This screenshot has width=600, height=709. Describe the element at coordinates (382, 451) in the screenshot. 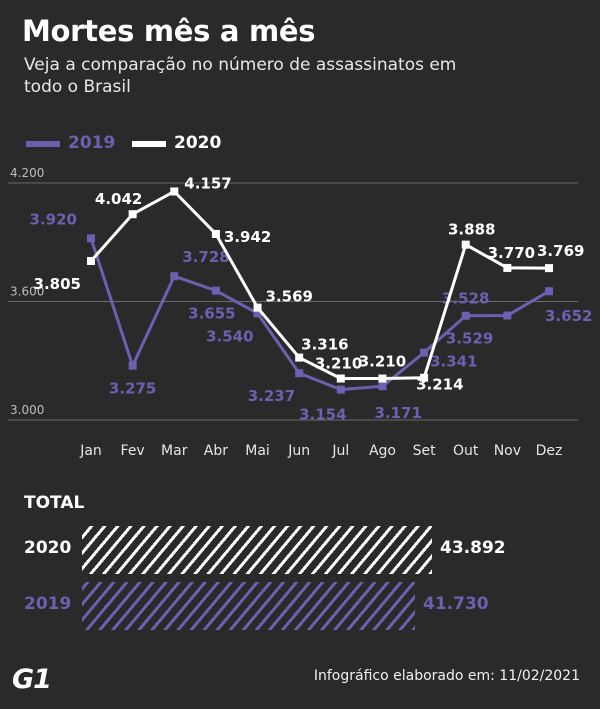

I see `x-tick-label-ago: Ago` at that location.